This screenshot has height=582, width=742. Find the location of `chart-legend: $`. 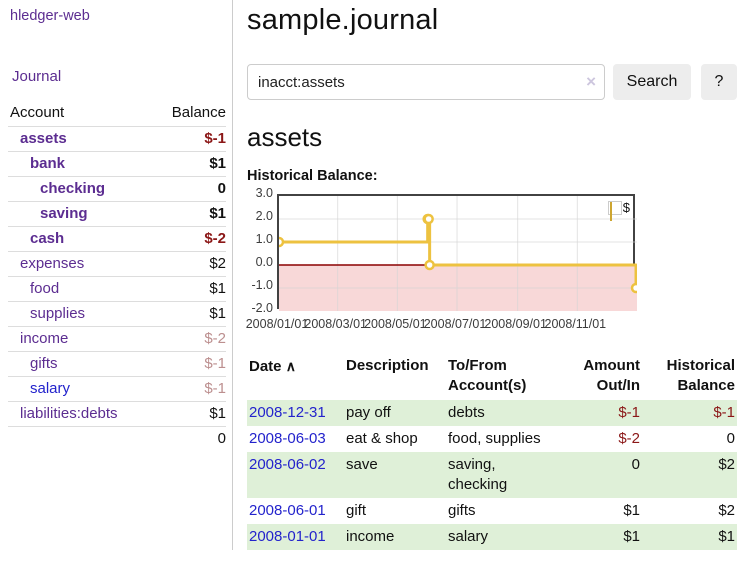

chart-legend: $ is located at coordinates (618, 210).